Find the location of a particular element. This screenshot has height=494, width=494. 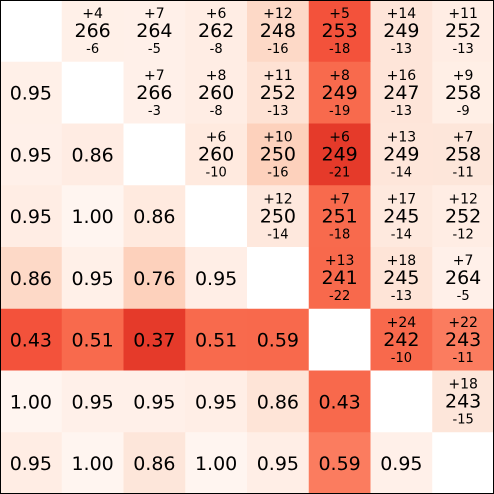

delta-up-label: +5 is located at coordinates (339, 14).